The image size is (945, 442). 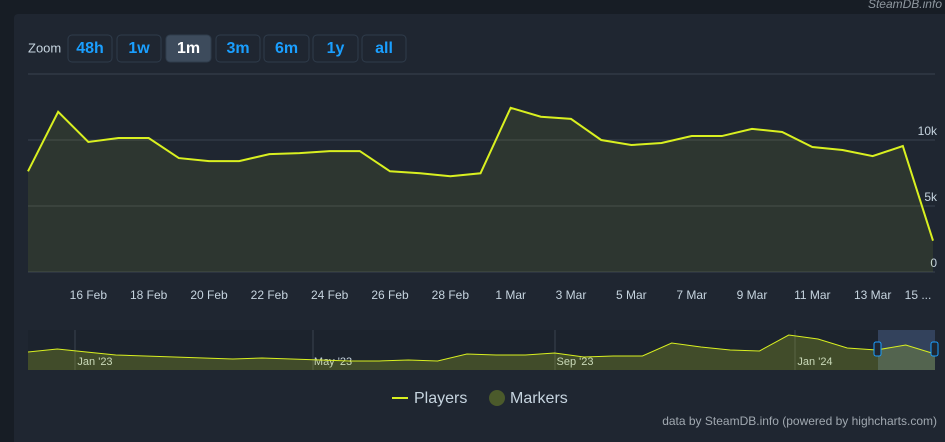 I want to click on y-tick-label: 0, so click(x=933, y=263).